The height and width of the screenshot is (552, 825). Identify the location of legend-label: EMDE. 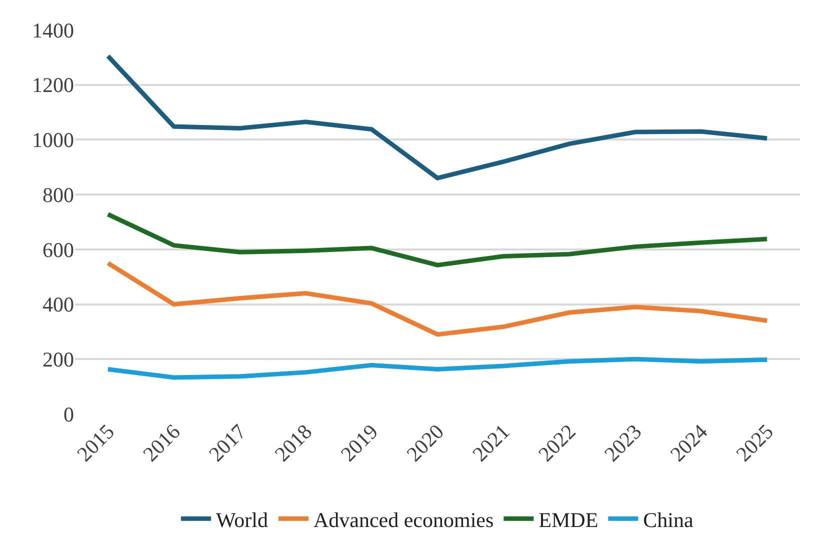
(568, 520).